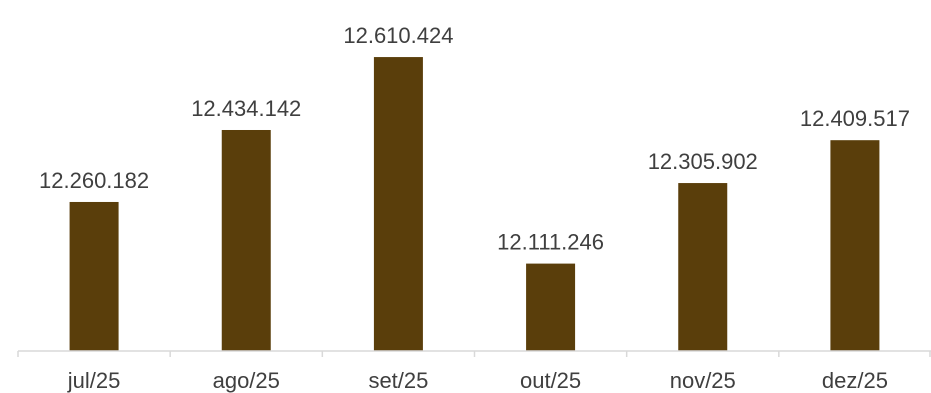 Image resolution: width=931 pixels, height=393 pixels. What do you see at coordinates (398, 380) in the screenshot?
I see `x-tick-label-set-25: set/25` at bounding box center [398, 380].